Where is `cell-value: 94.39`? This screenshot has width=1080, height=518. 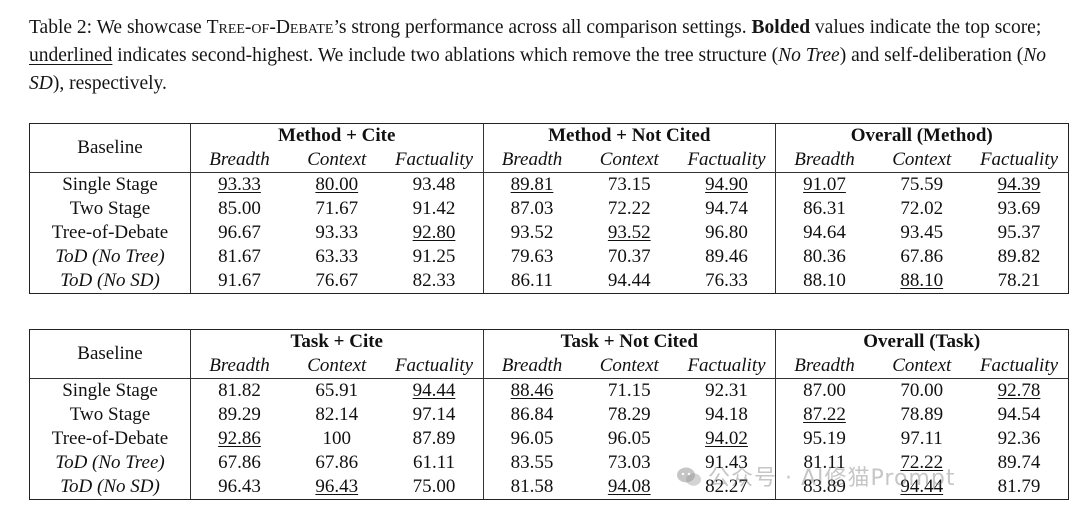 cell-value: 94.39 is located at coordinates (1019, 184).